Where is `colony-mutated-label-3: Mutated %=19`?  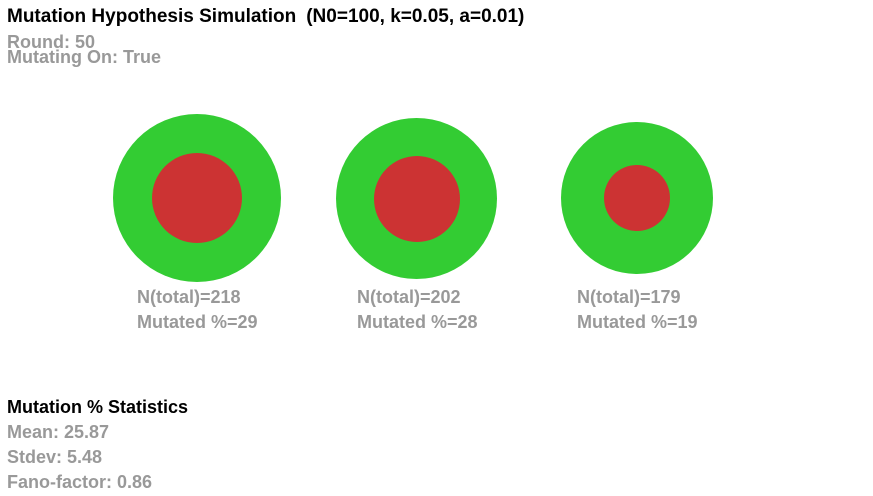 colony-mutated-label-3: Mutated %=19 is located at coordinates (637, 322).